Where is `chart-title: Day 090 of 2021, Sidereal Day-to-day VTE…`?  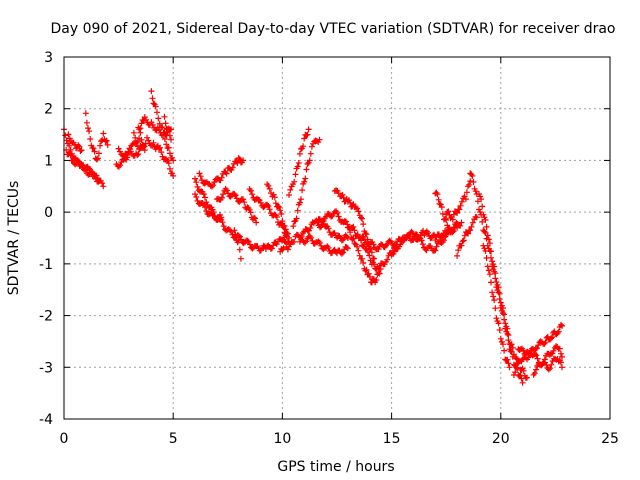 chart-title: Day 090 of 2021, Sidereal Day-to-day VTE… is located at coordinates (332, 29).